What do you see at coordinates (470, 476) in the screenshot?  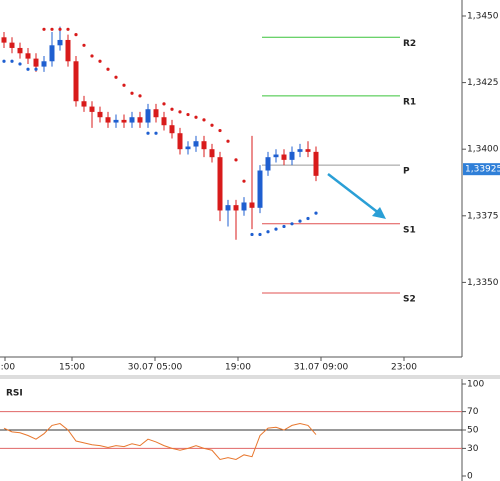 I see `y-tick-label: 0` at bounding box center [470, 476].